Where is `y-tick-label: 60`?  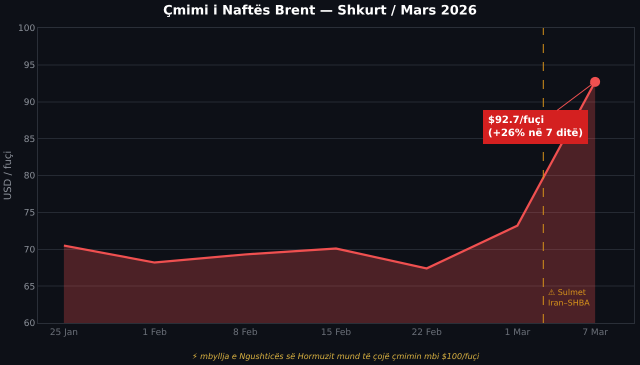
y-tick-label: 60 is located at coordinates (30, 324).